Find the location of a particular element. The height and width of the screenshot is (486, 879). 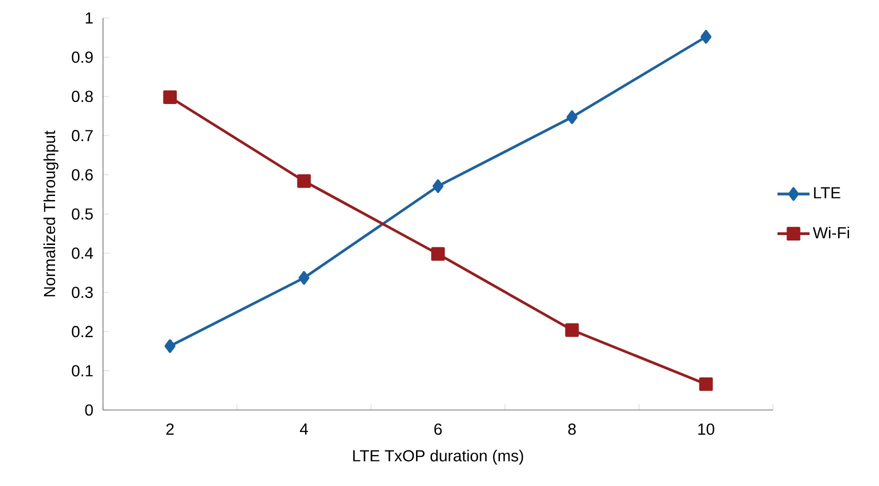

y-tick-label: 1 is located at coordinates (89, 18).